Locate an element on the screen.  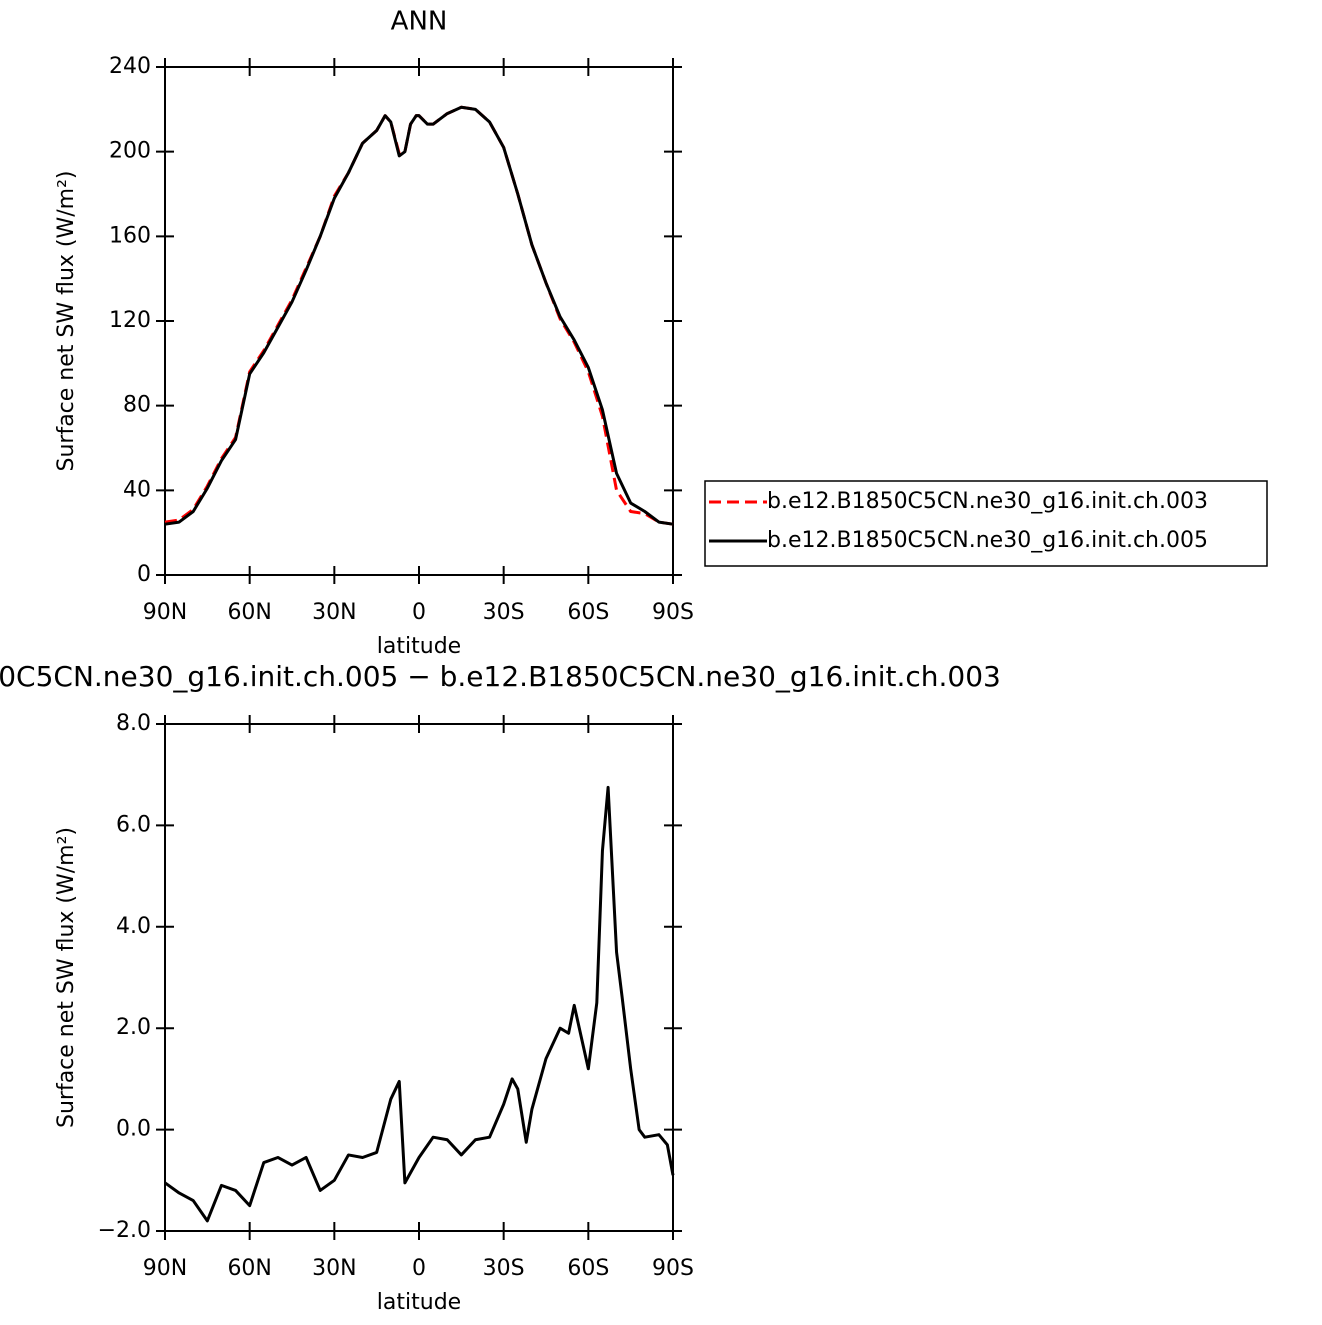
y-tick-label: 160 is located at coordinates (130, 235).